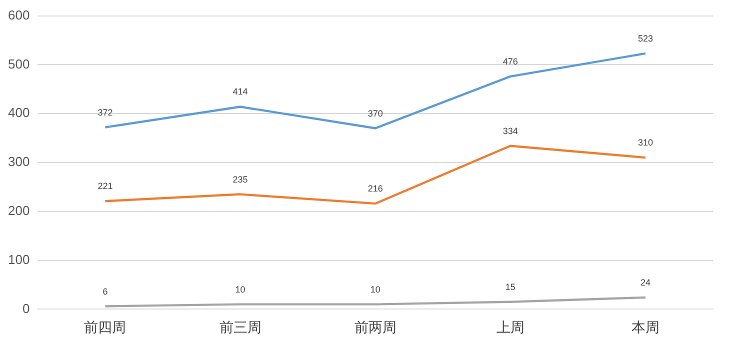 The width and height of the screenshot is (753, 344). What do you see at coordinates (19, 112) in the screenshot?
I see `y-tick-label: 400` at bounding box center [19, 112].